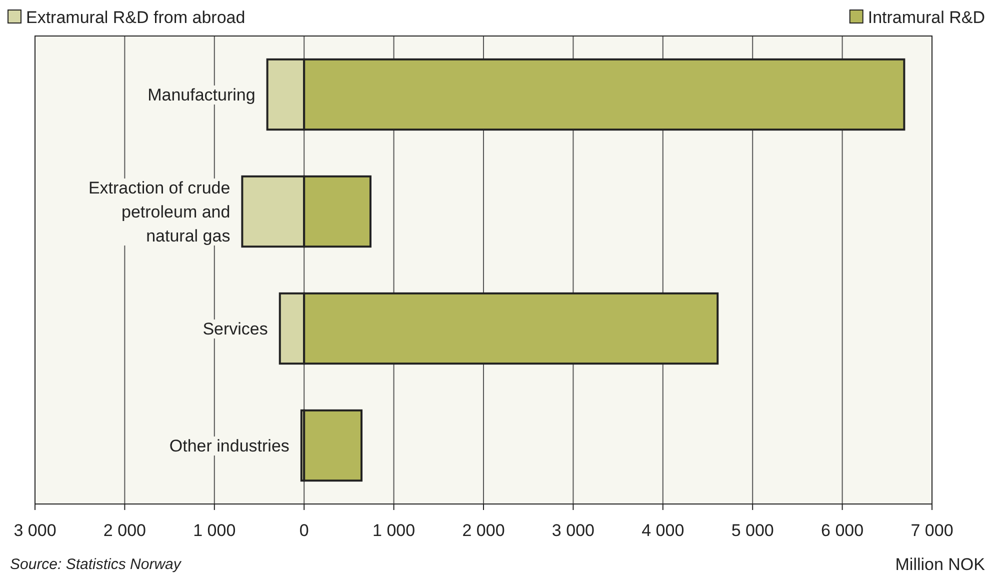 This screenshot has width=991, height=574. What do you see at coordinates (752, 530) in the screenshot?
I see `x-tick-label: 5 000` at bounding box center [752, 530].